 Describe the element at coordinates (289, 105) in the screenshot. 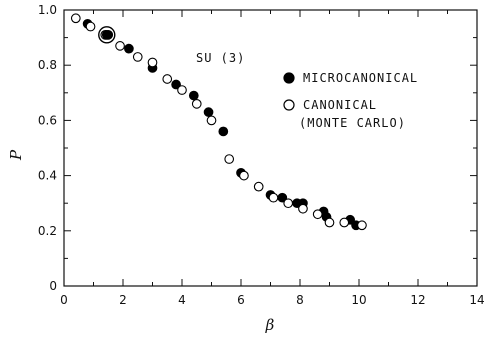

I see `legend-marker-canonical` at that location.